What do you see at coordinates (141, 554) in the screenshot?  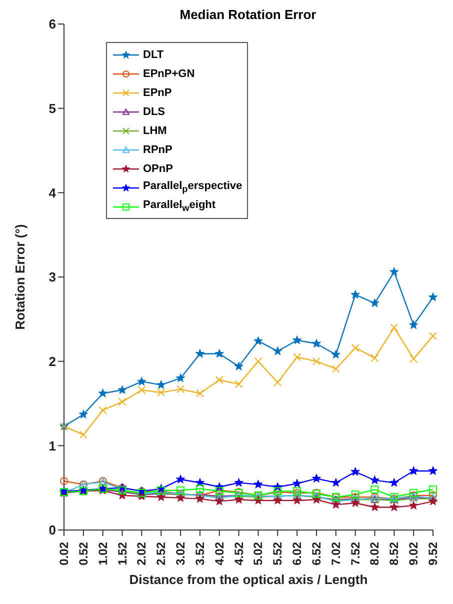 I see `x-tick-label: 2.02` at bounding box center [141, 554].